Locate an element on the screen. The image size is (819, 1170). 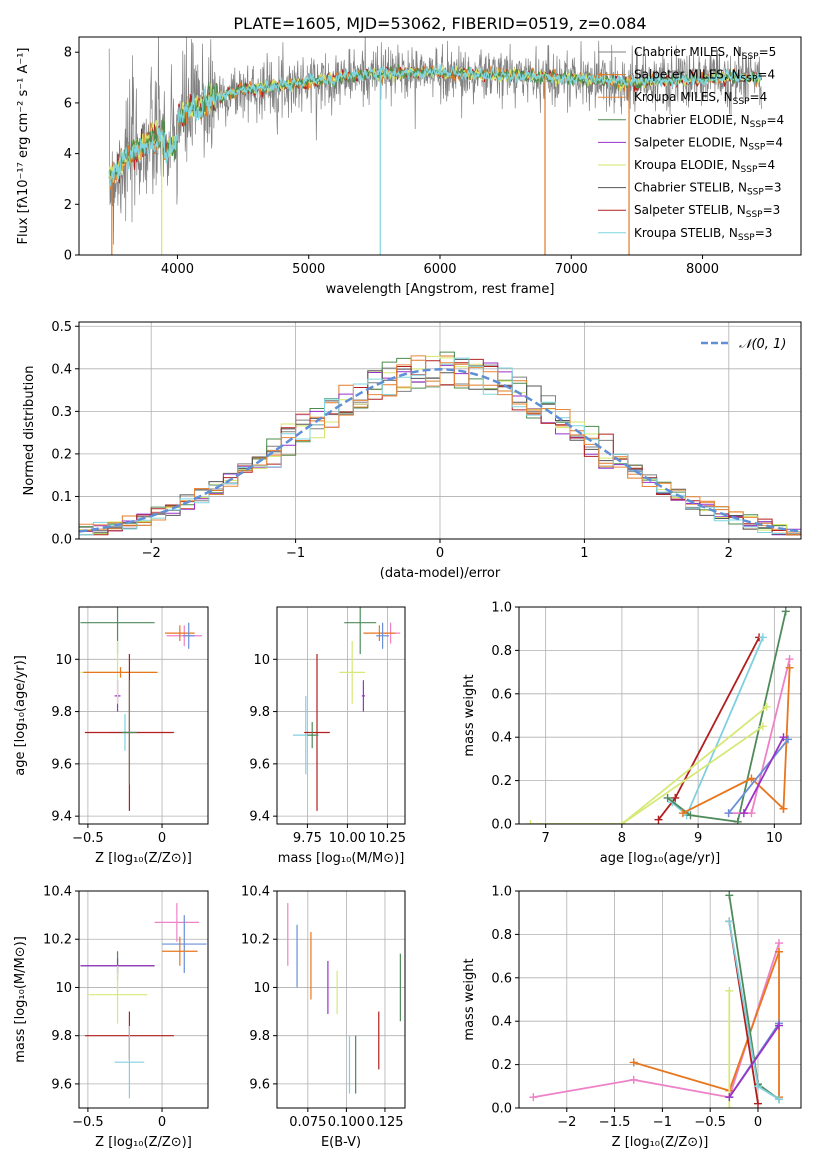
xtick-label: −1 is located at coordinates (295, 553).